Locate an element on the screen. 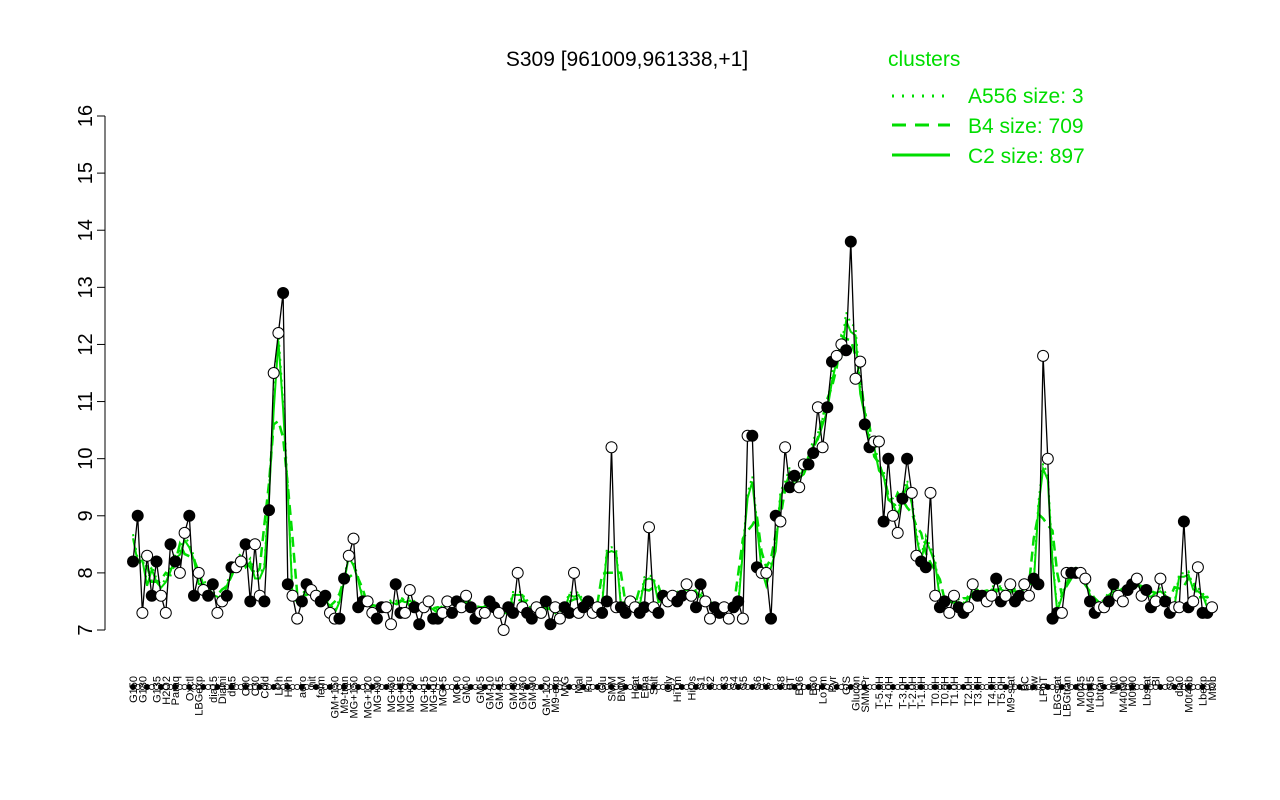  x-tick-label: MG+30 is located at coordinates (411, 694).